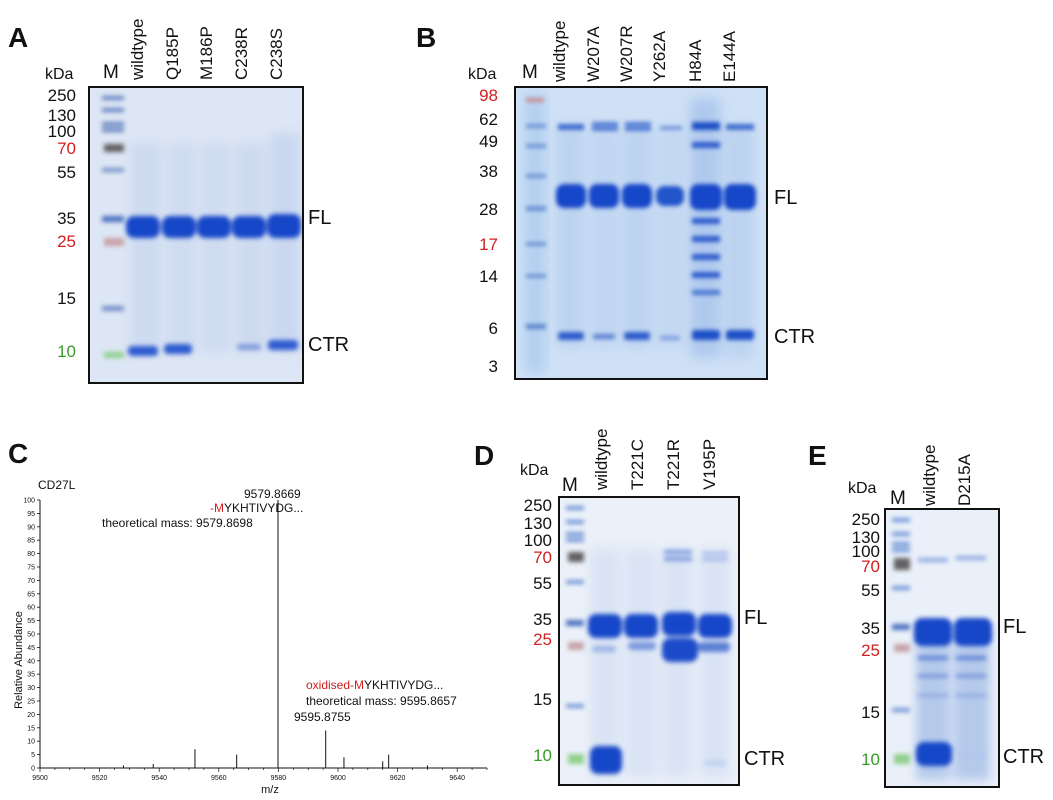 This screenshot has width=1053, height=800. What do you see at coordinates (817, 455) in the screenshot?
I see `panel-e-letter: E` at bounding box center [817, 455].